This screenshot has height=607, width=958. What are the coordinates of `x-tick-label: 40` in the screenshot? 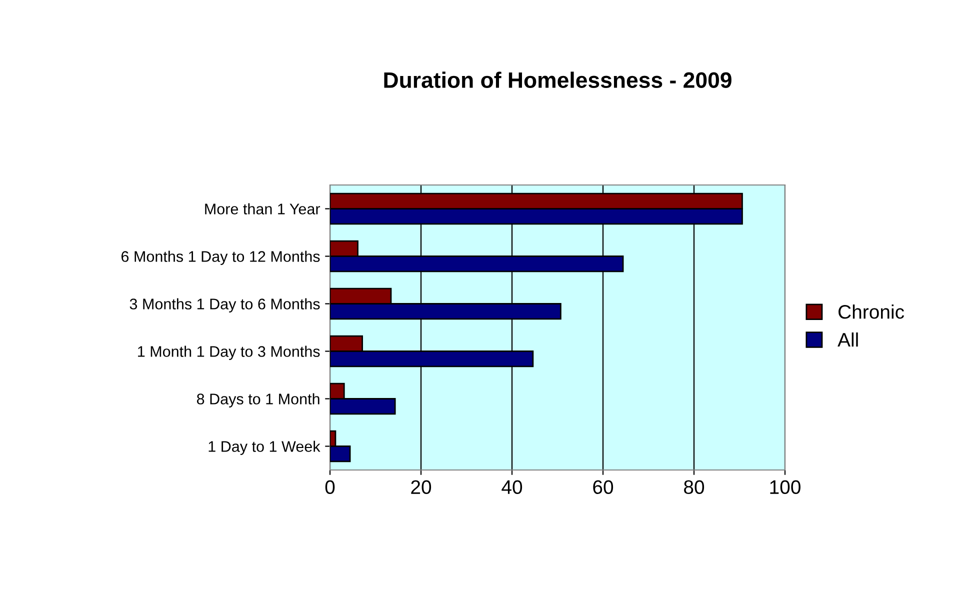 It's located at (512, 487).